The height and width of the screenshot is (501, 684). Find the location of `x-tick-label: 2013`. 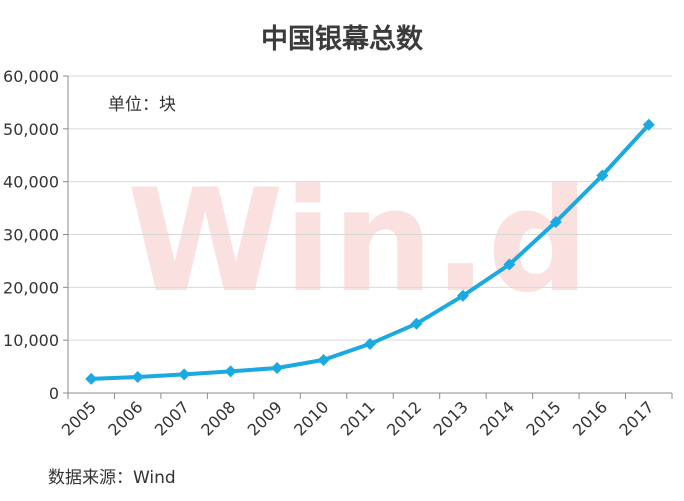

x-tick-label: 2013 is located at coordinates (451, 418).